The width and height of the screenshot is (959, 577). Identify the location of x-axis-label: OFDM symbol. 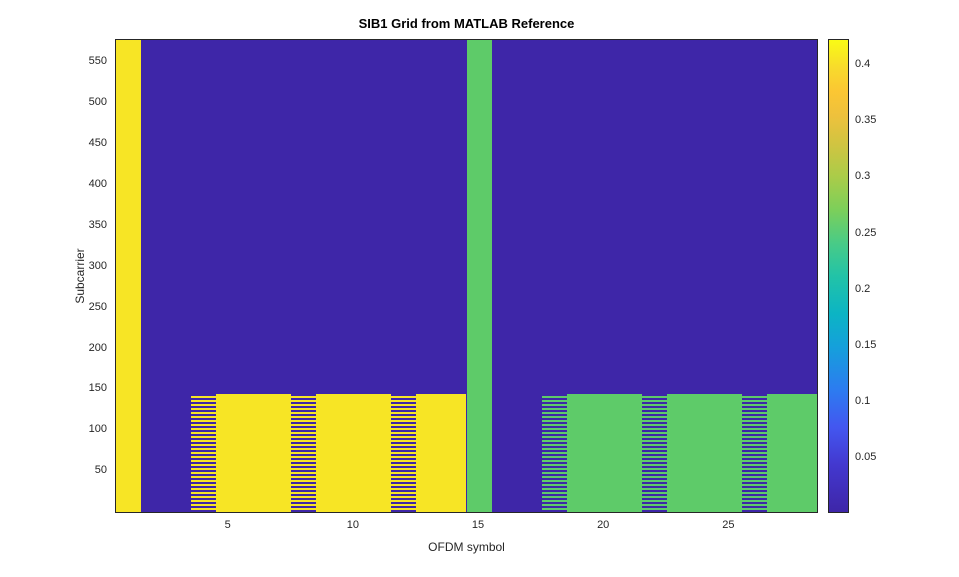
(466, 547).